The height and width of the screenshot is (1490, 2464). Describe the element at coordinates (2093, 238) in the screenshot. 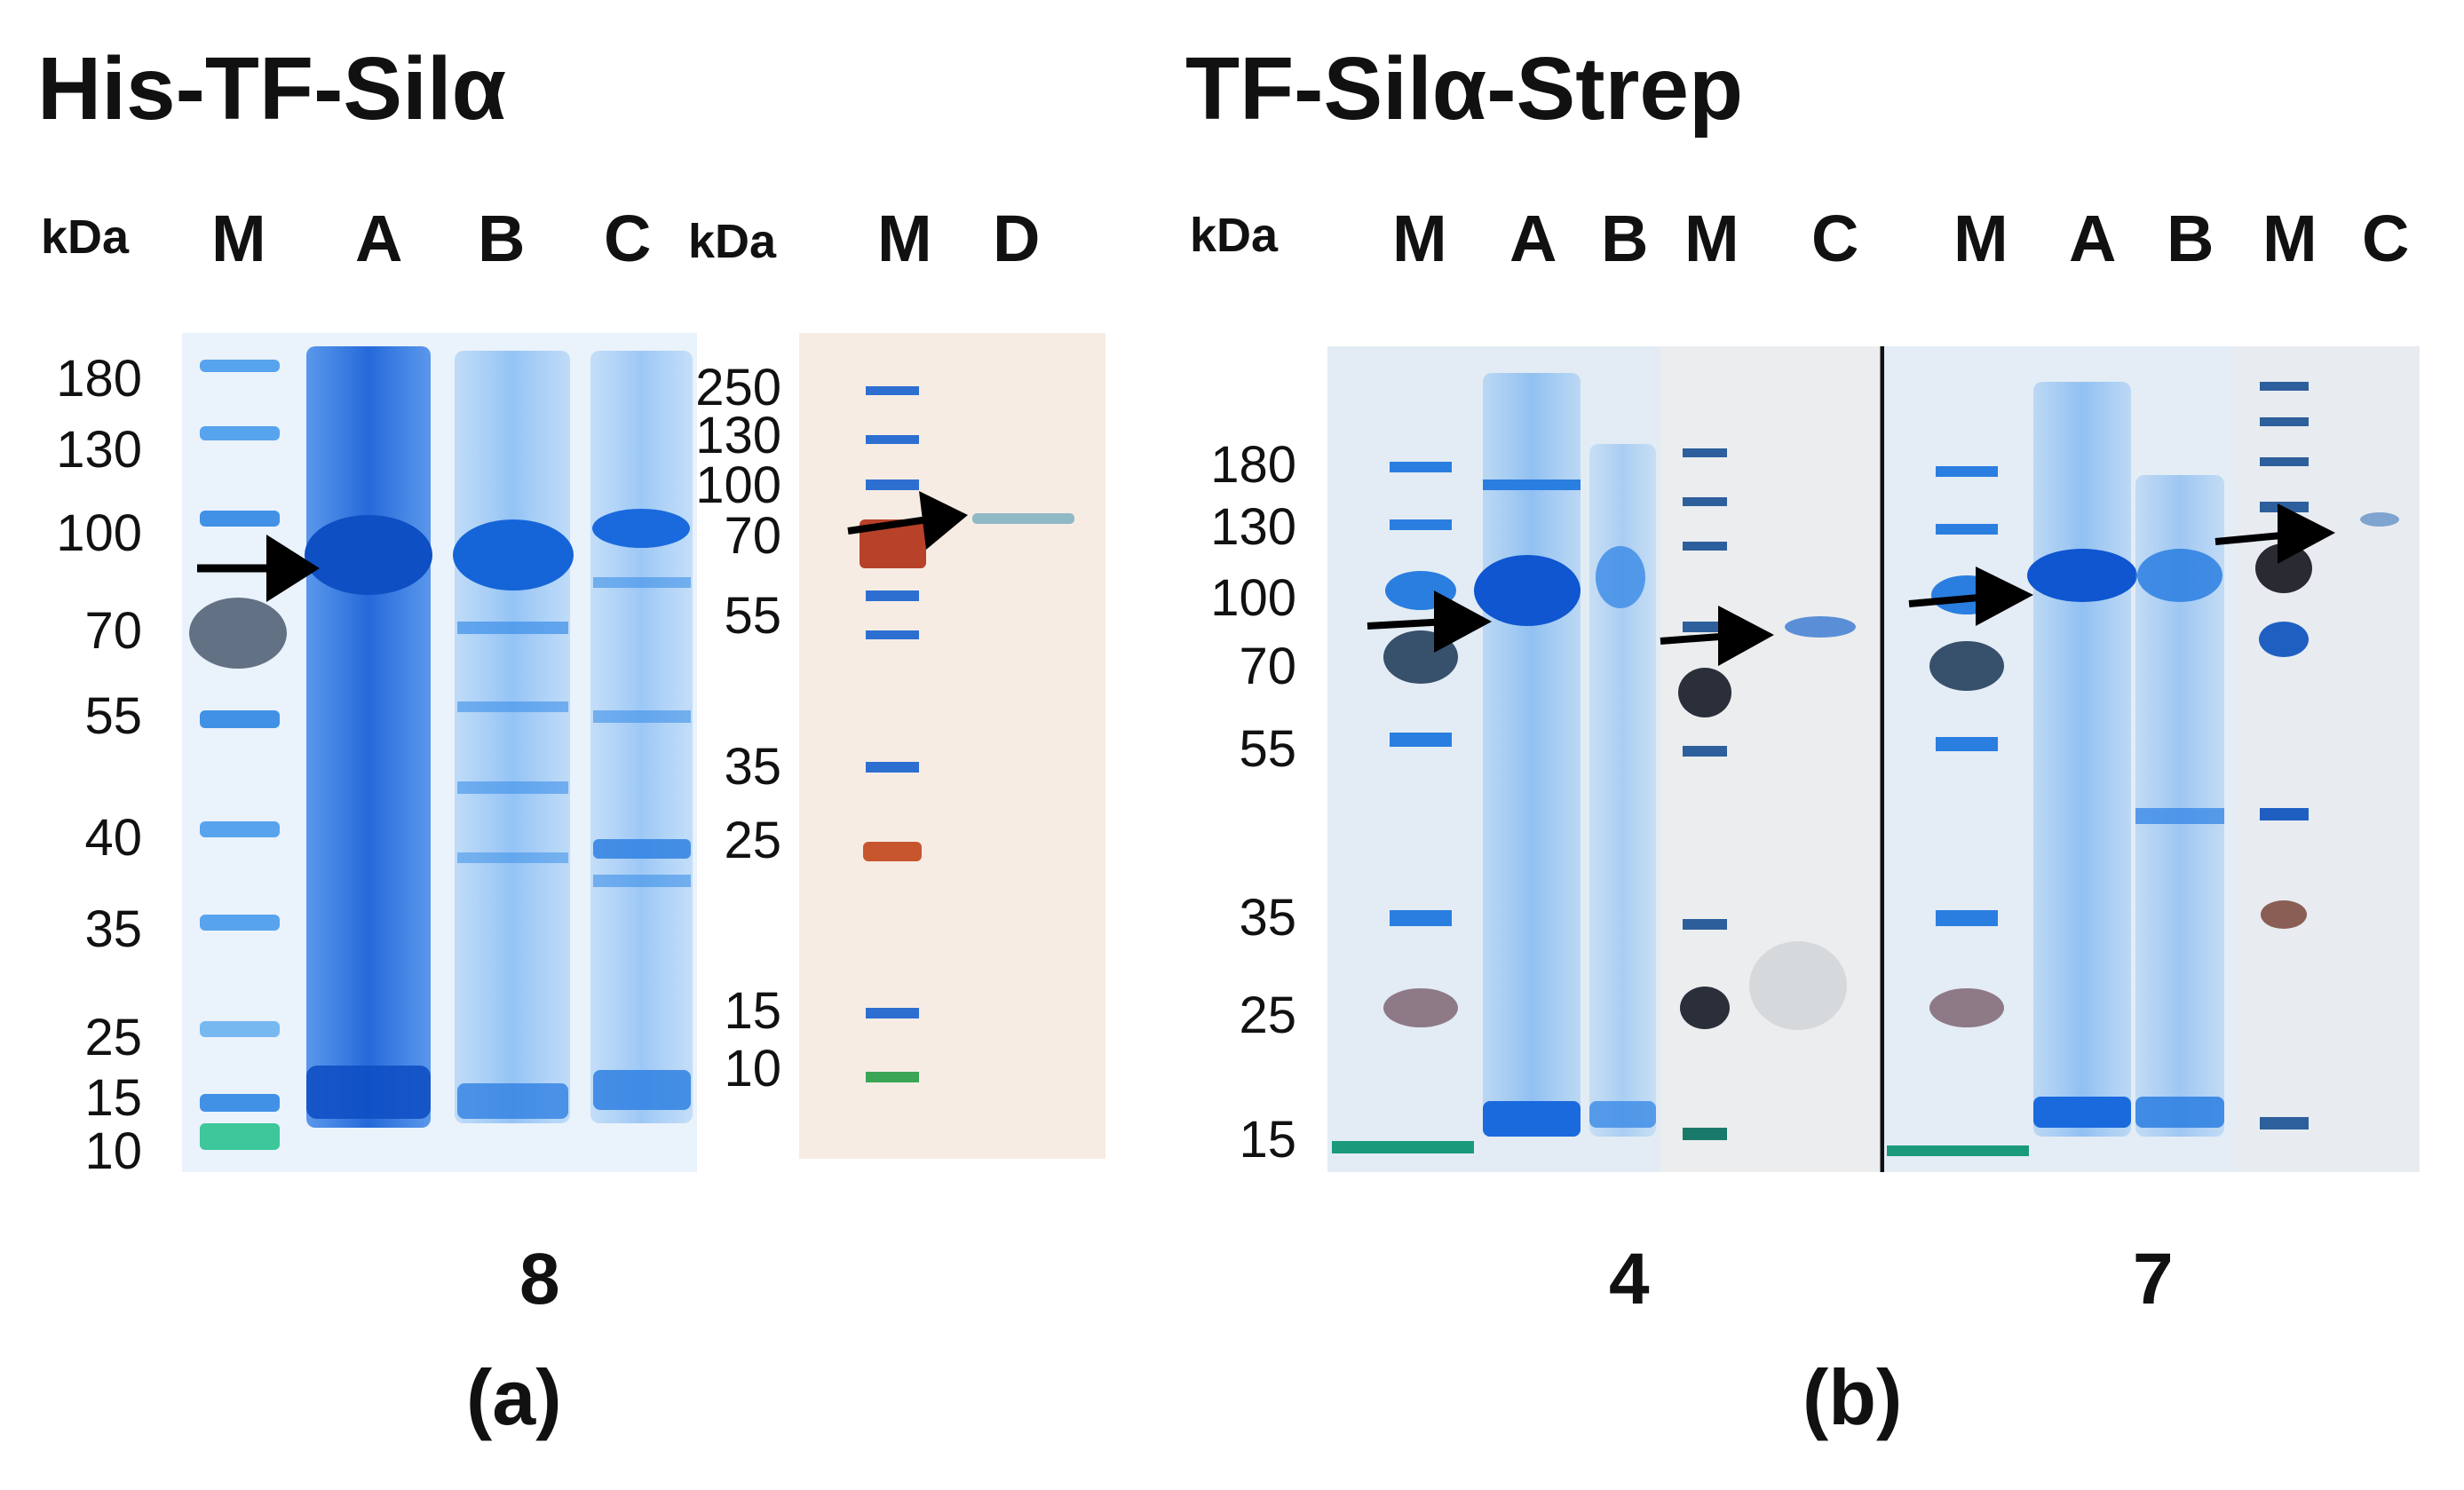

I see `panel-b-lane-A2: A` at that location.